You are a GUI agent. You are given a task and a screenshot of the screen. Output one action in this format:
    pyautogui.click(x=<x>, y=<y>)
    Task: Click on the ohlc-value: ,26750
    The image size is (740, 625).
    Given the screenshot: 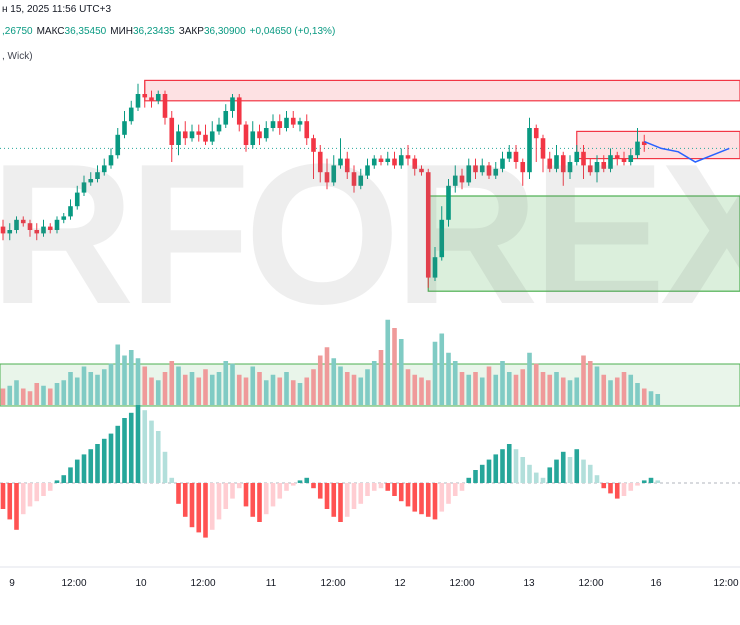 What is the action you would take?
    pyautogui.click(x=17, y=31)
    